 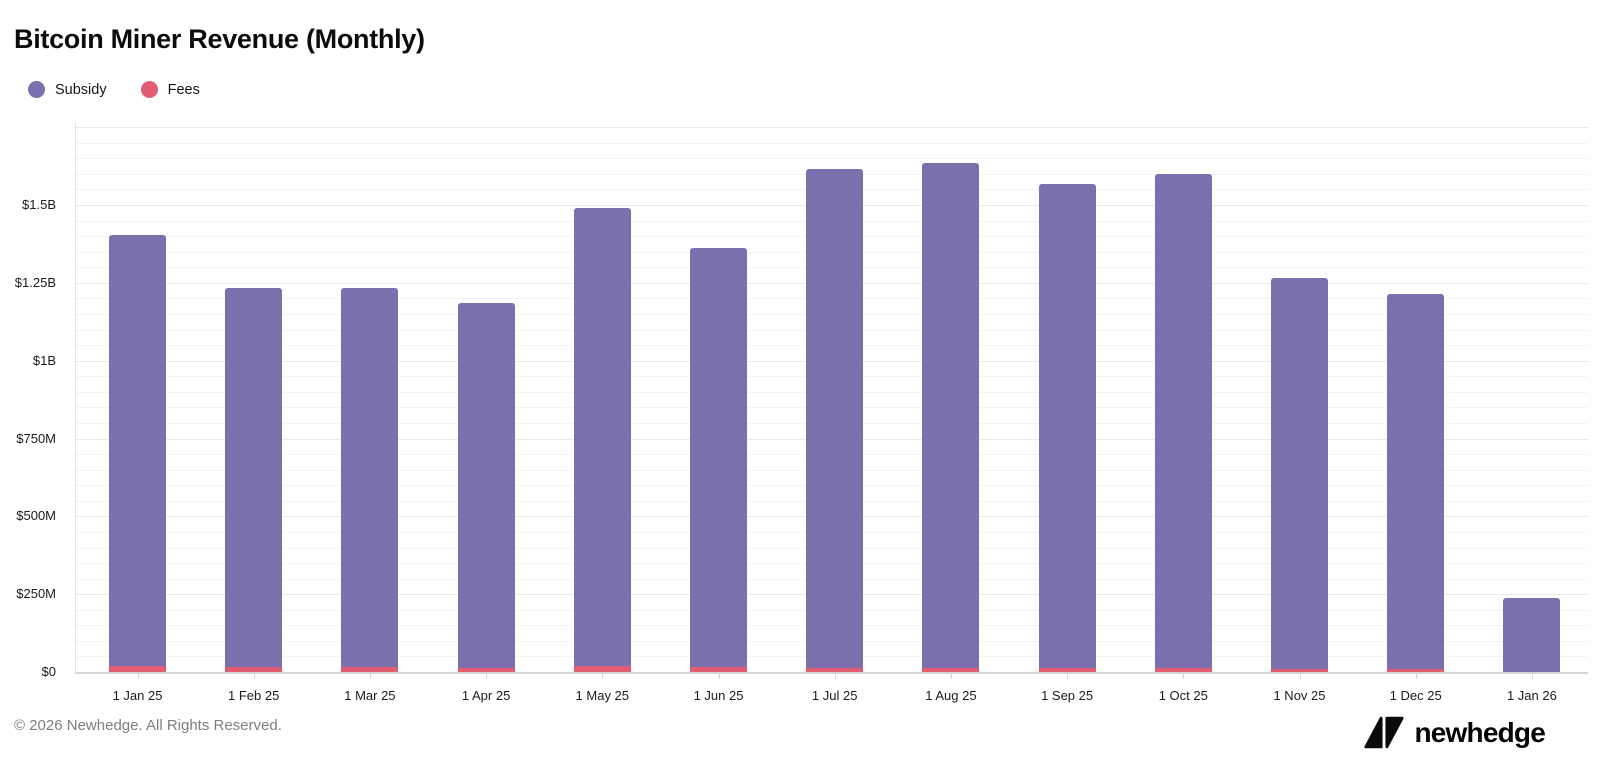 I want to click on x-axis-label: 1 Nov 25, so click(x=1299, y=695).